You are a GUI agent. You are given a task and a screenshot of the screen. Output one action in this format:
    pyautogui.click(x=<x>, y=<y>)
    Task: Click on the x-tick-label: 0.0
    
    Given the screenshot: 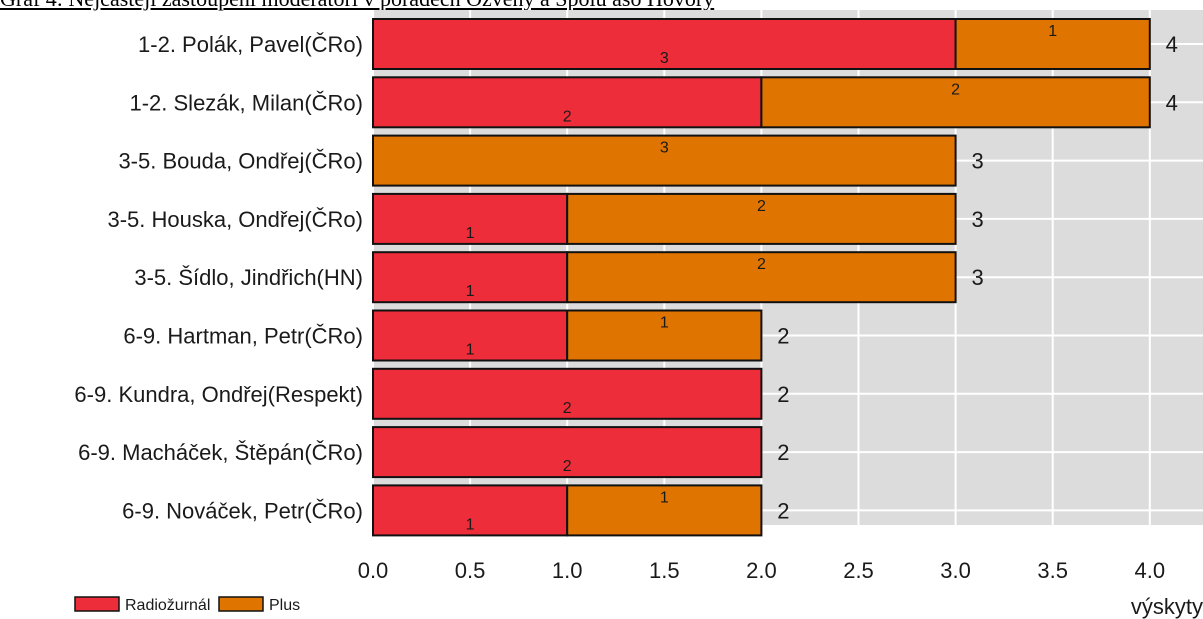 What is the action you would take?
    pyautogui.click(x=373, y=570)
    